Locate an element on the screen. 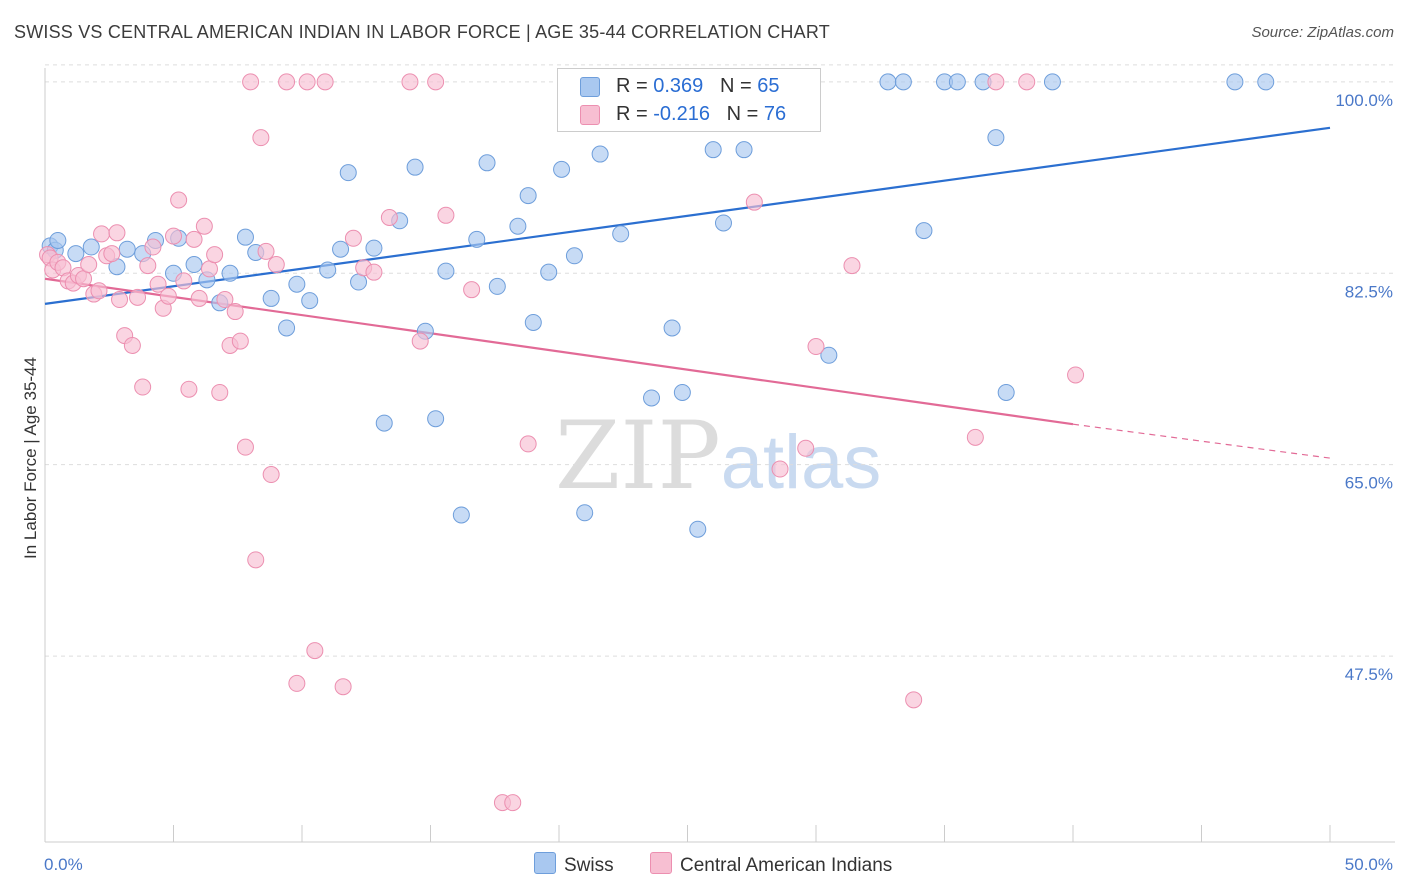 This screenshot has width=1406, height=892. watermark: ZIPatlas is located at coordinates (718, 456).